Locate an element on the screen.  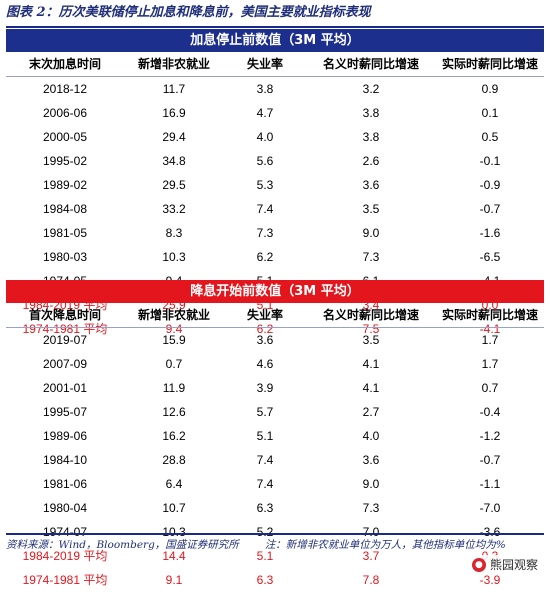
bottom-divider is located at coordinates (275, 534).